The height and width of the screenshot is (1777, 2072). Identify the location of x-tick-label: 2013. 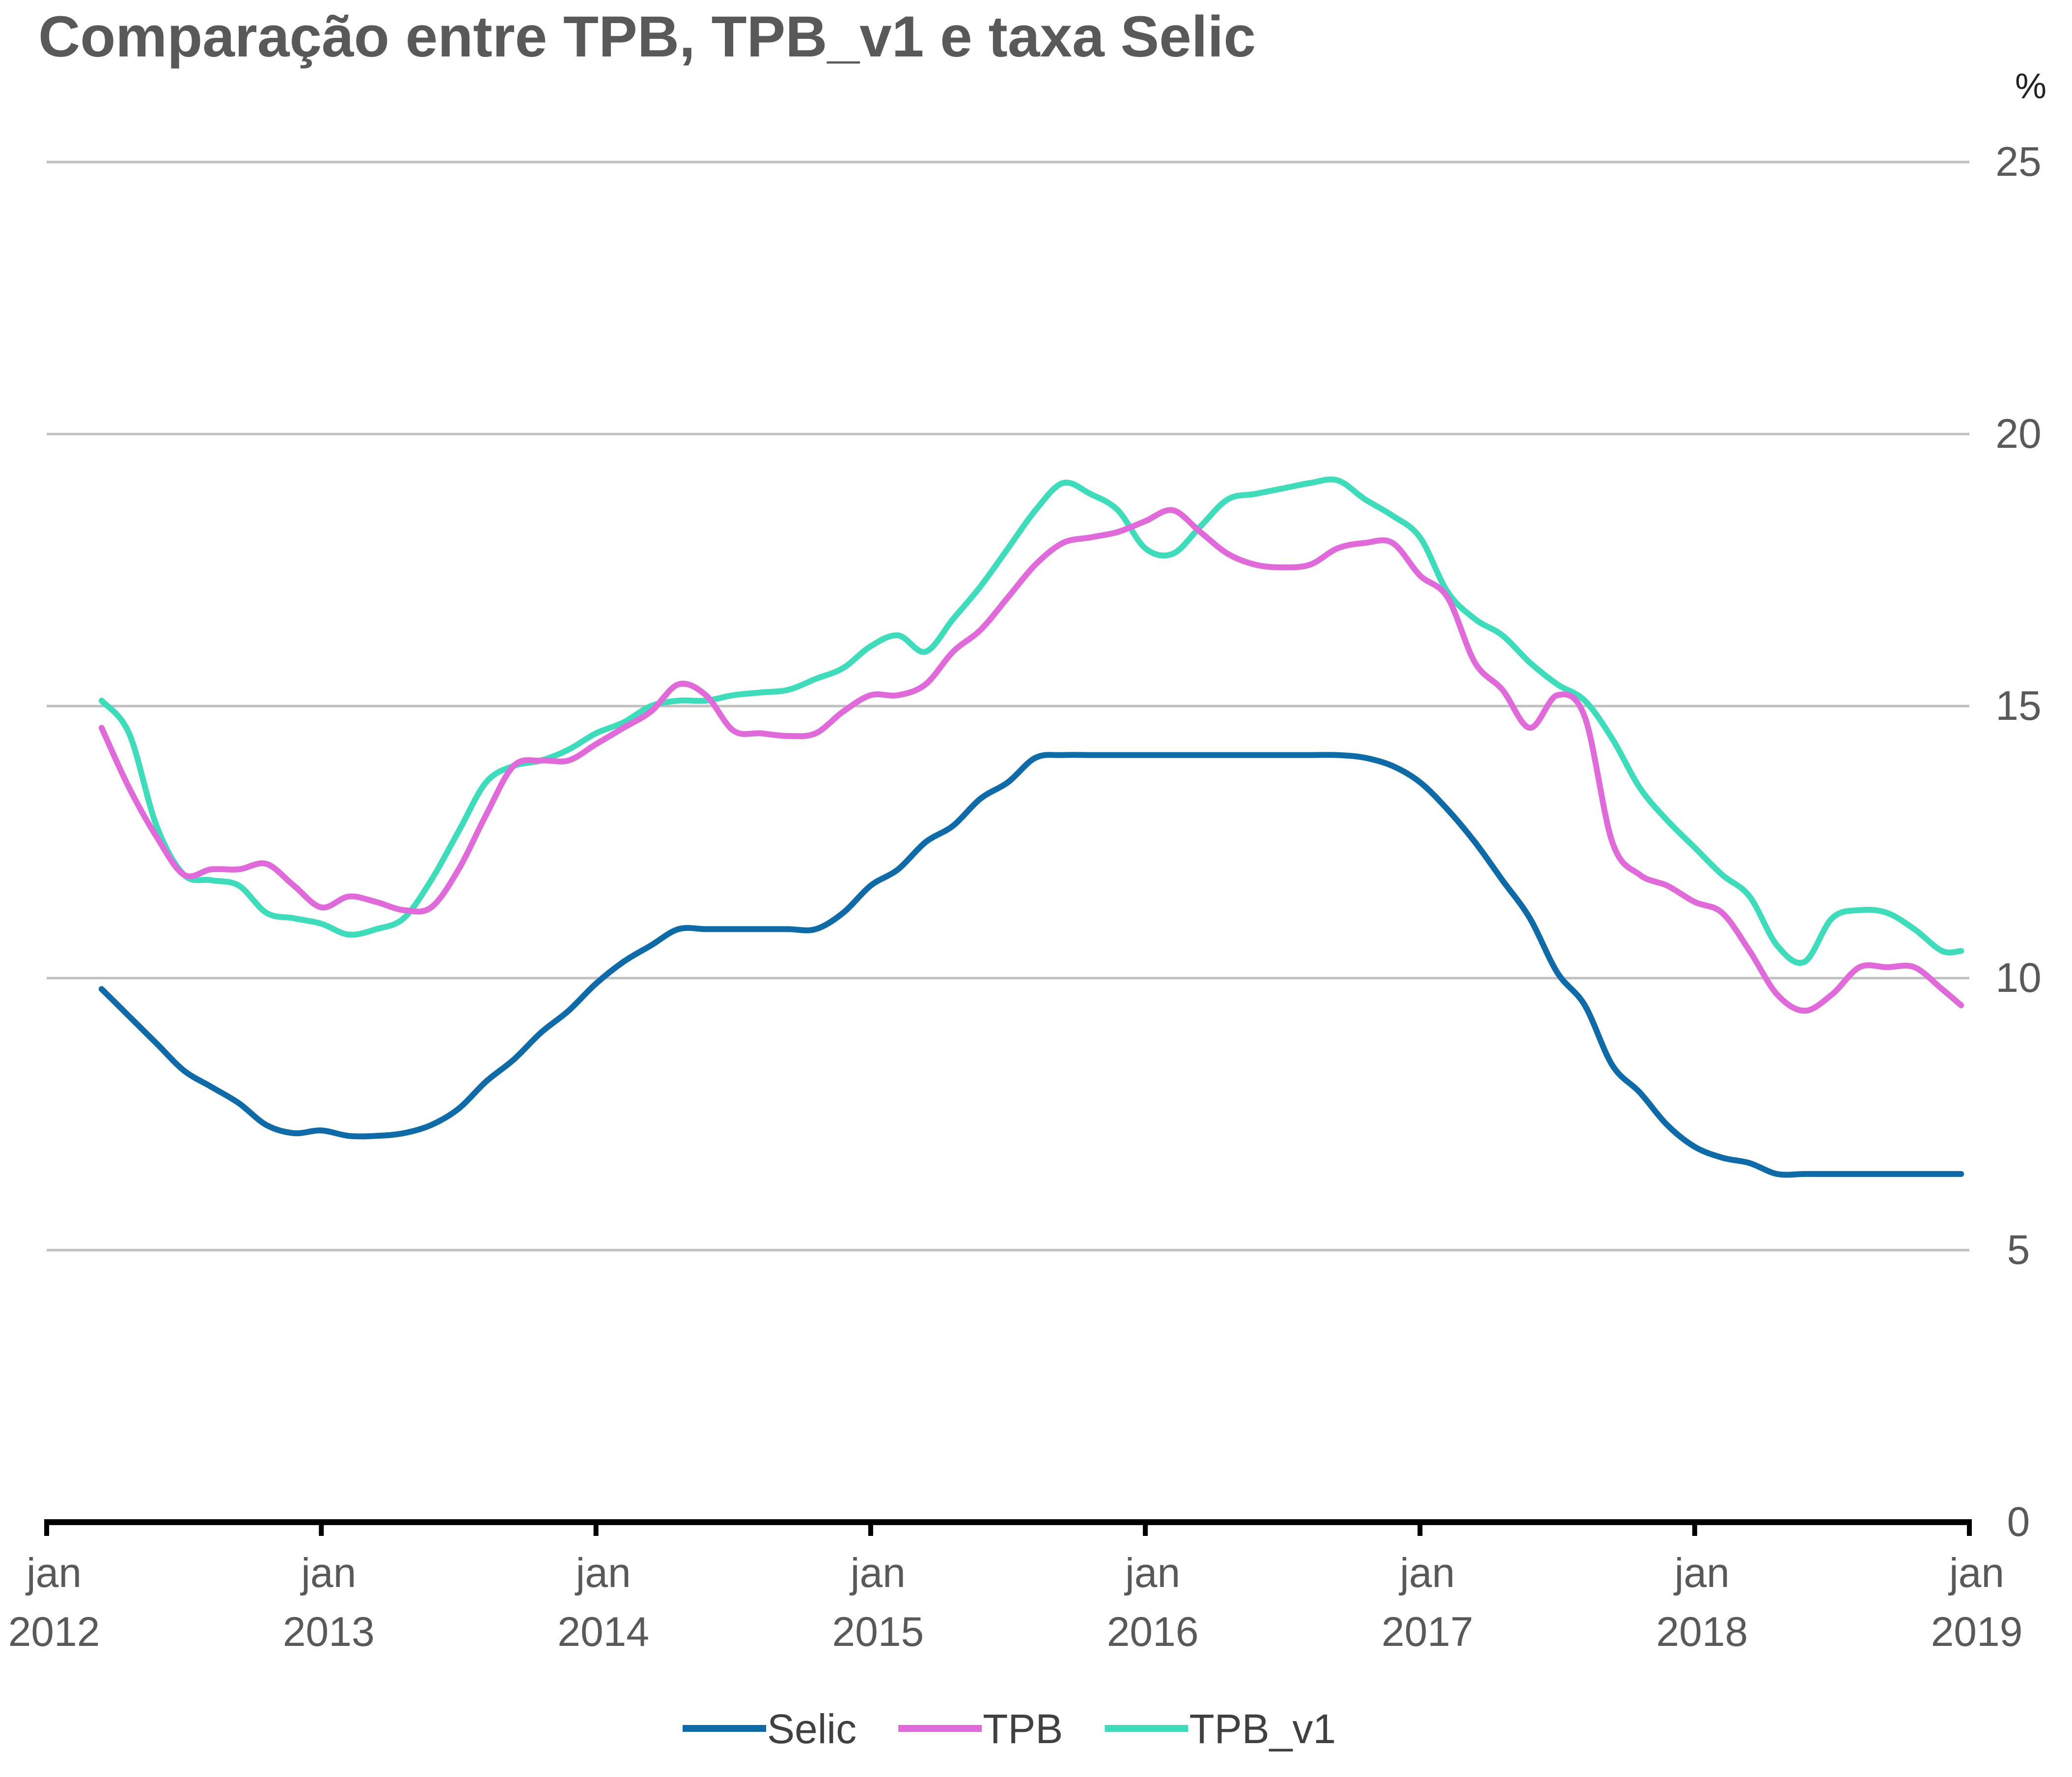
(329, 1632).